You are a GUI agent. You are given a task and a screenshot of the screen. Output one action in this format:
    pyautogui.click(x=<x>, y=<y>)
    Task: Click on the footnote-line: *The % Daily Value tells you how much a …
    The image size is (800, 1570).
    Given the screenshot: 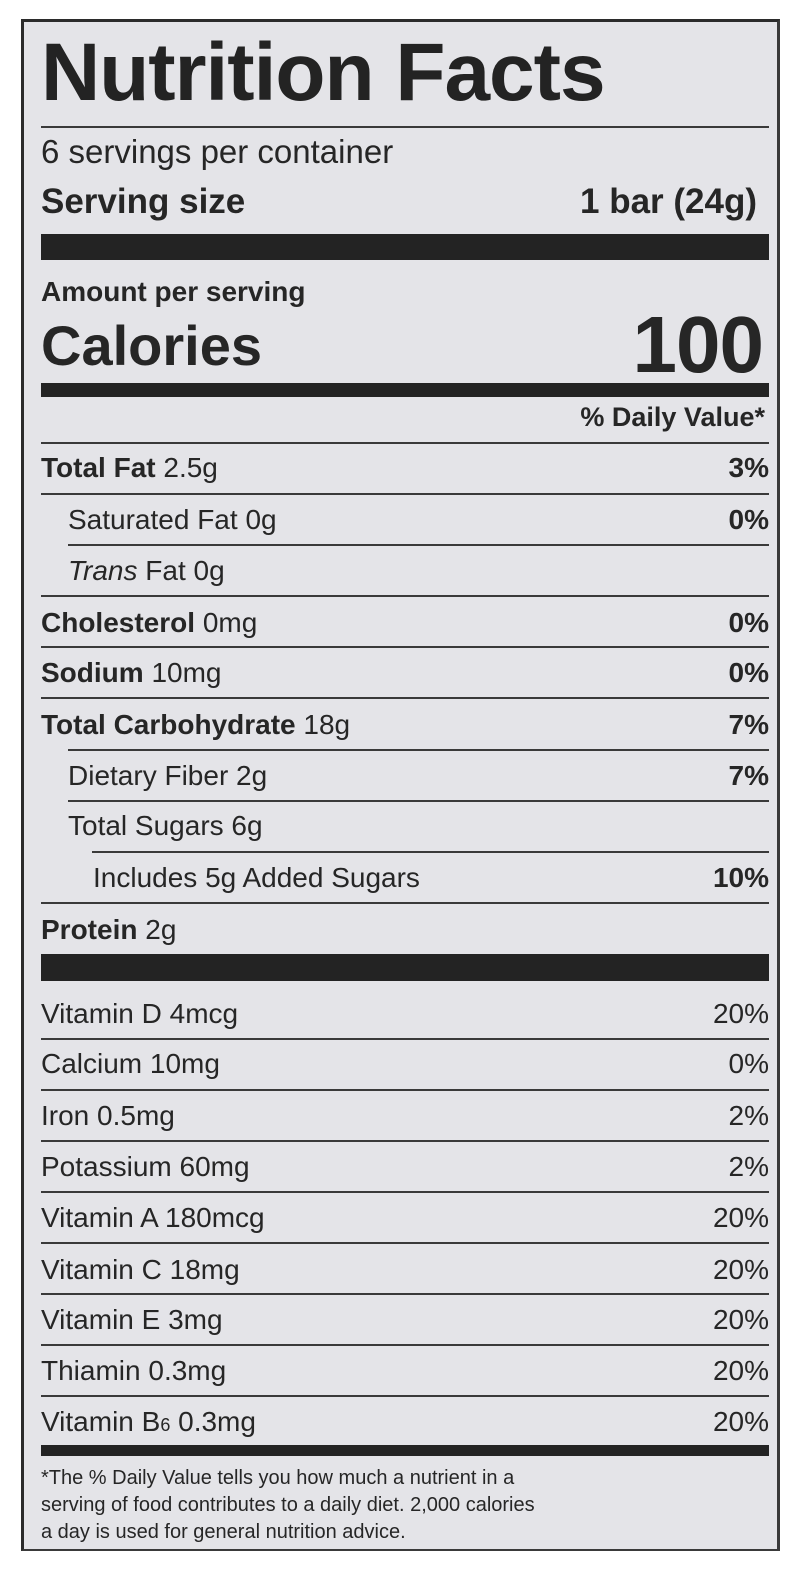 What is the action you would take?
    pyautogui.click(x=278, y=1478)
    